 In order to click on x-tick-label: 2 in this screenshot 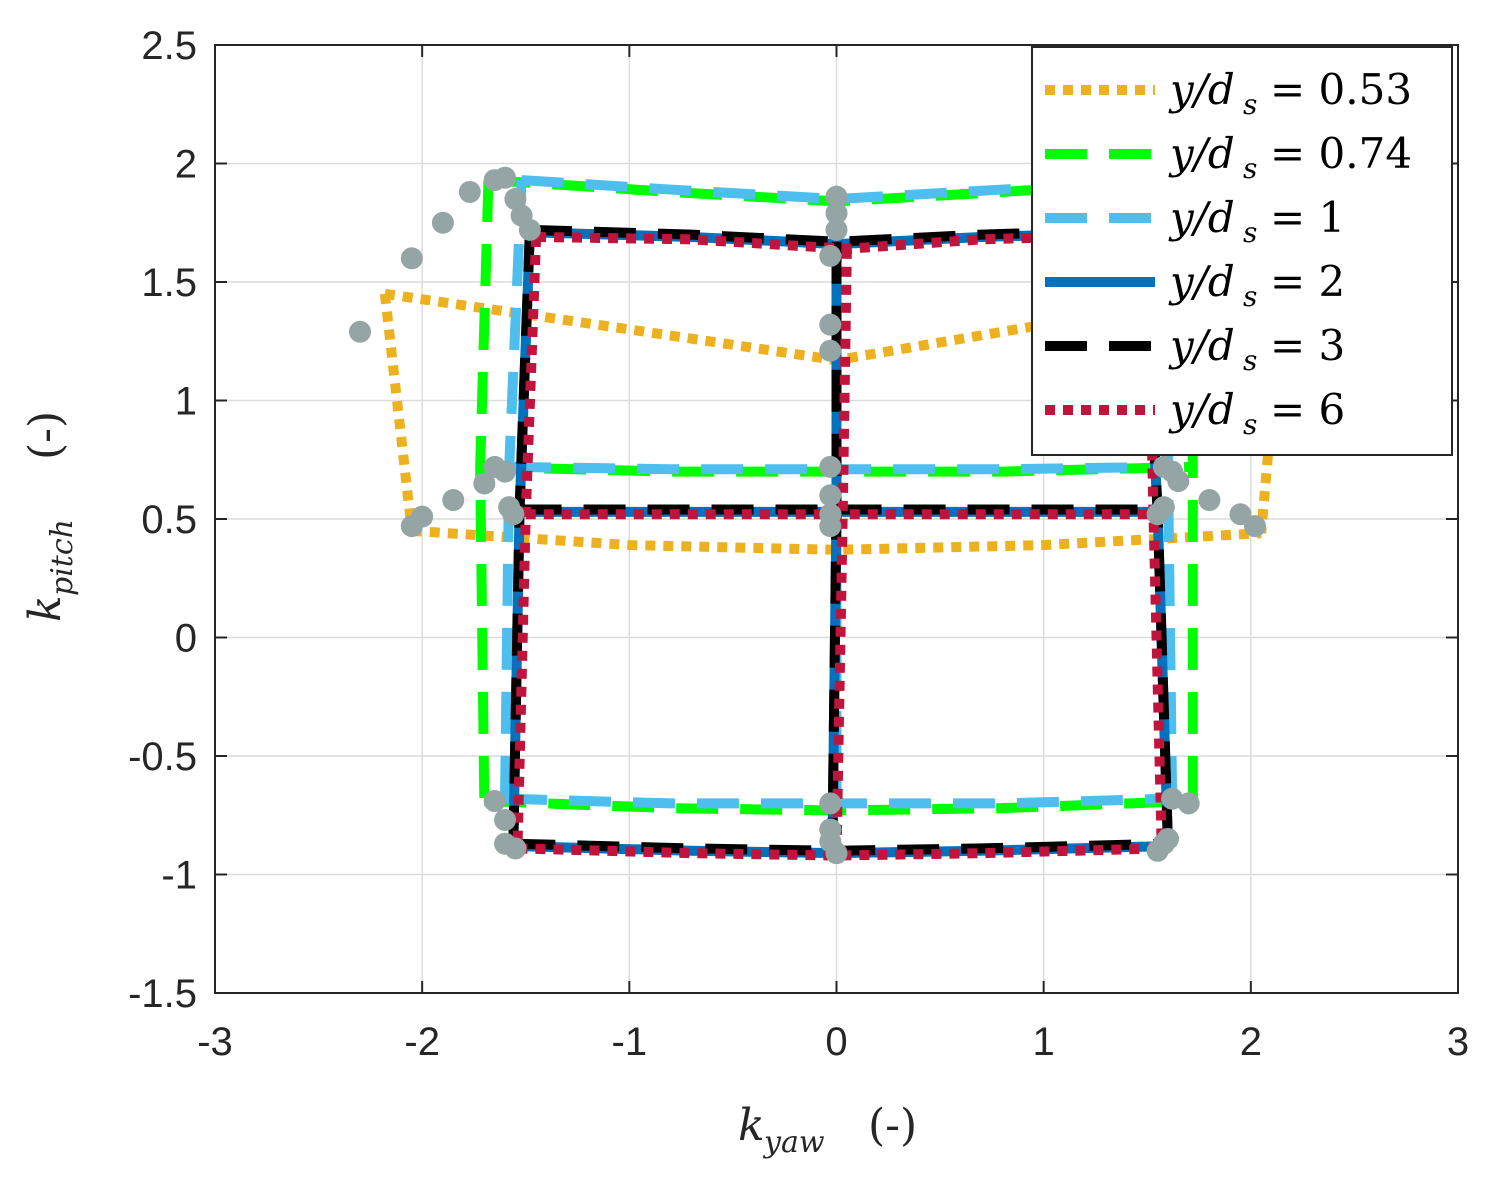, I will do `click(1251, 1042)`.